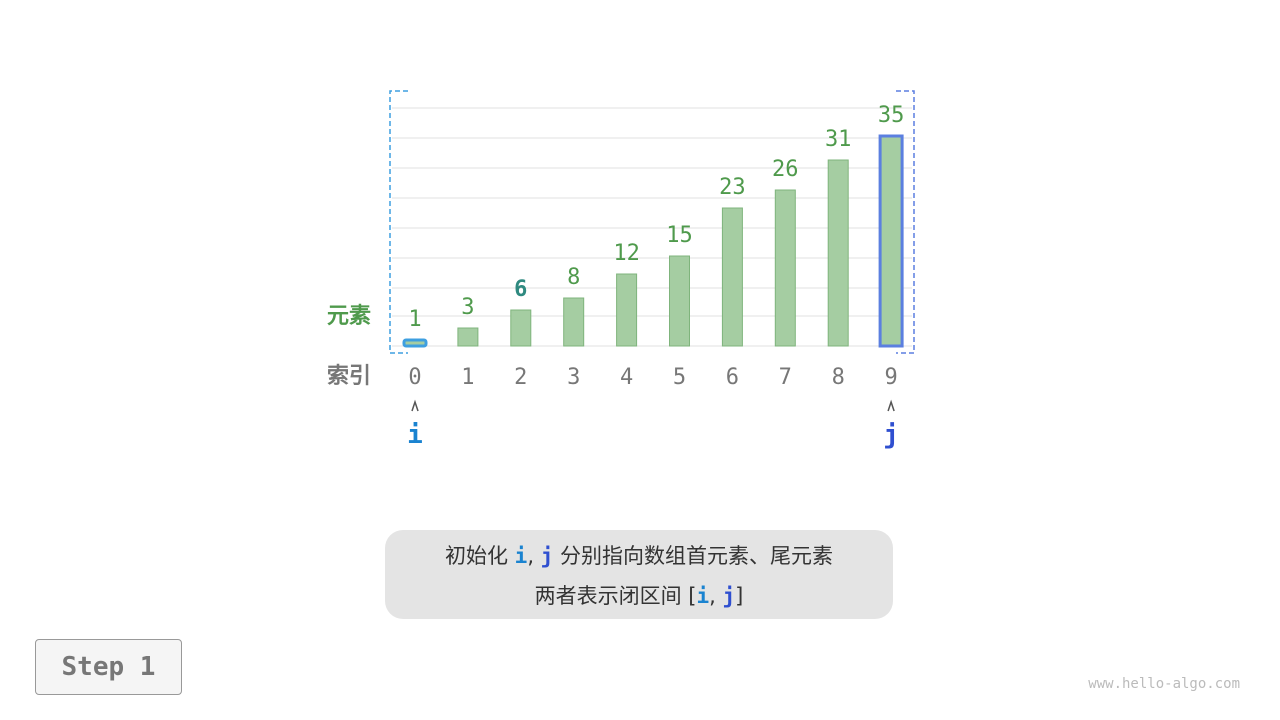 This screenshot has width=1280, height=720. What do you see at coordinates (785, 169) in the screenshot?
I see `value-label: 26` at bounding box center [785, 169].